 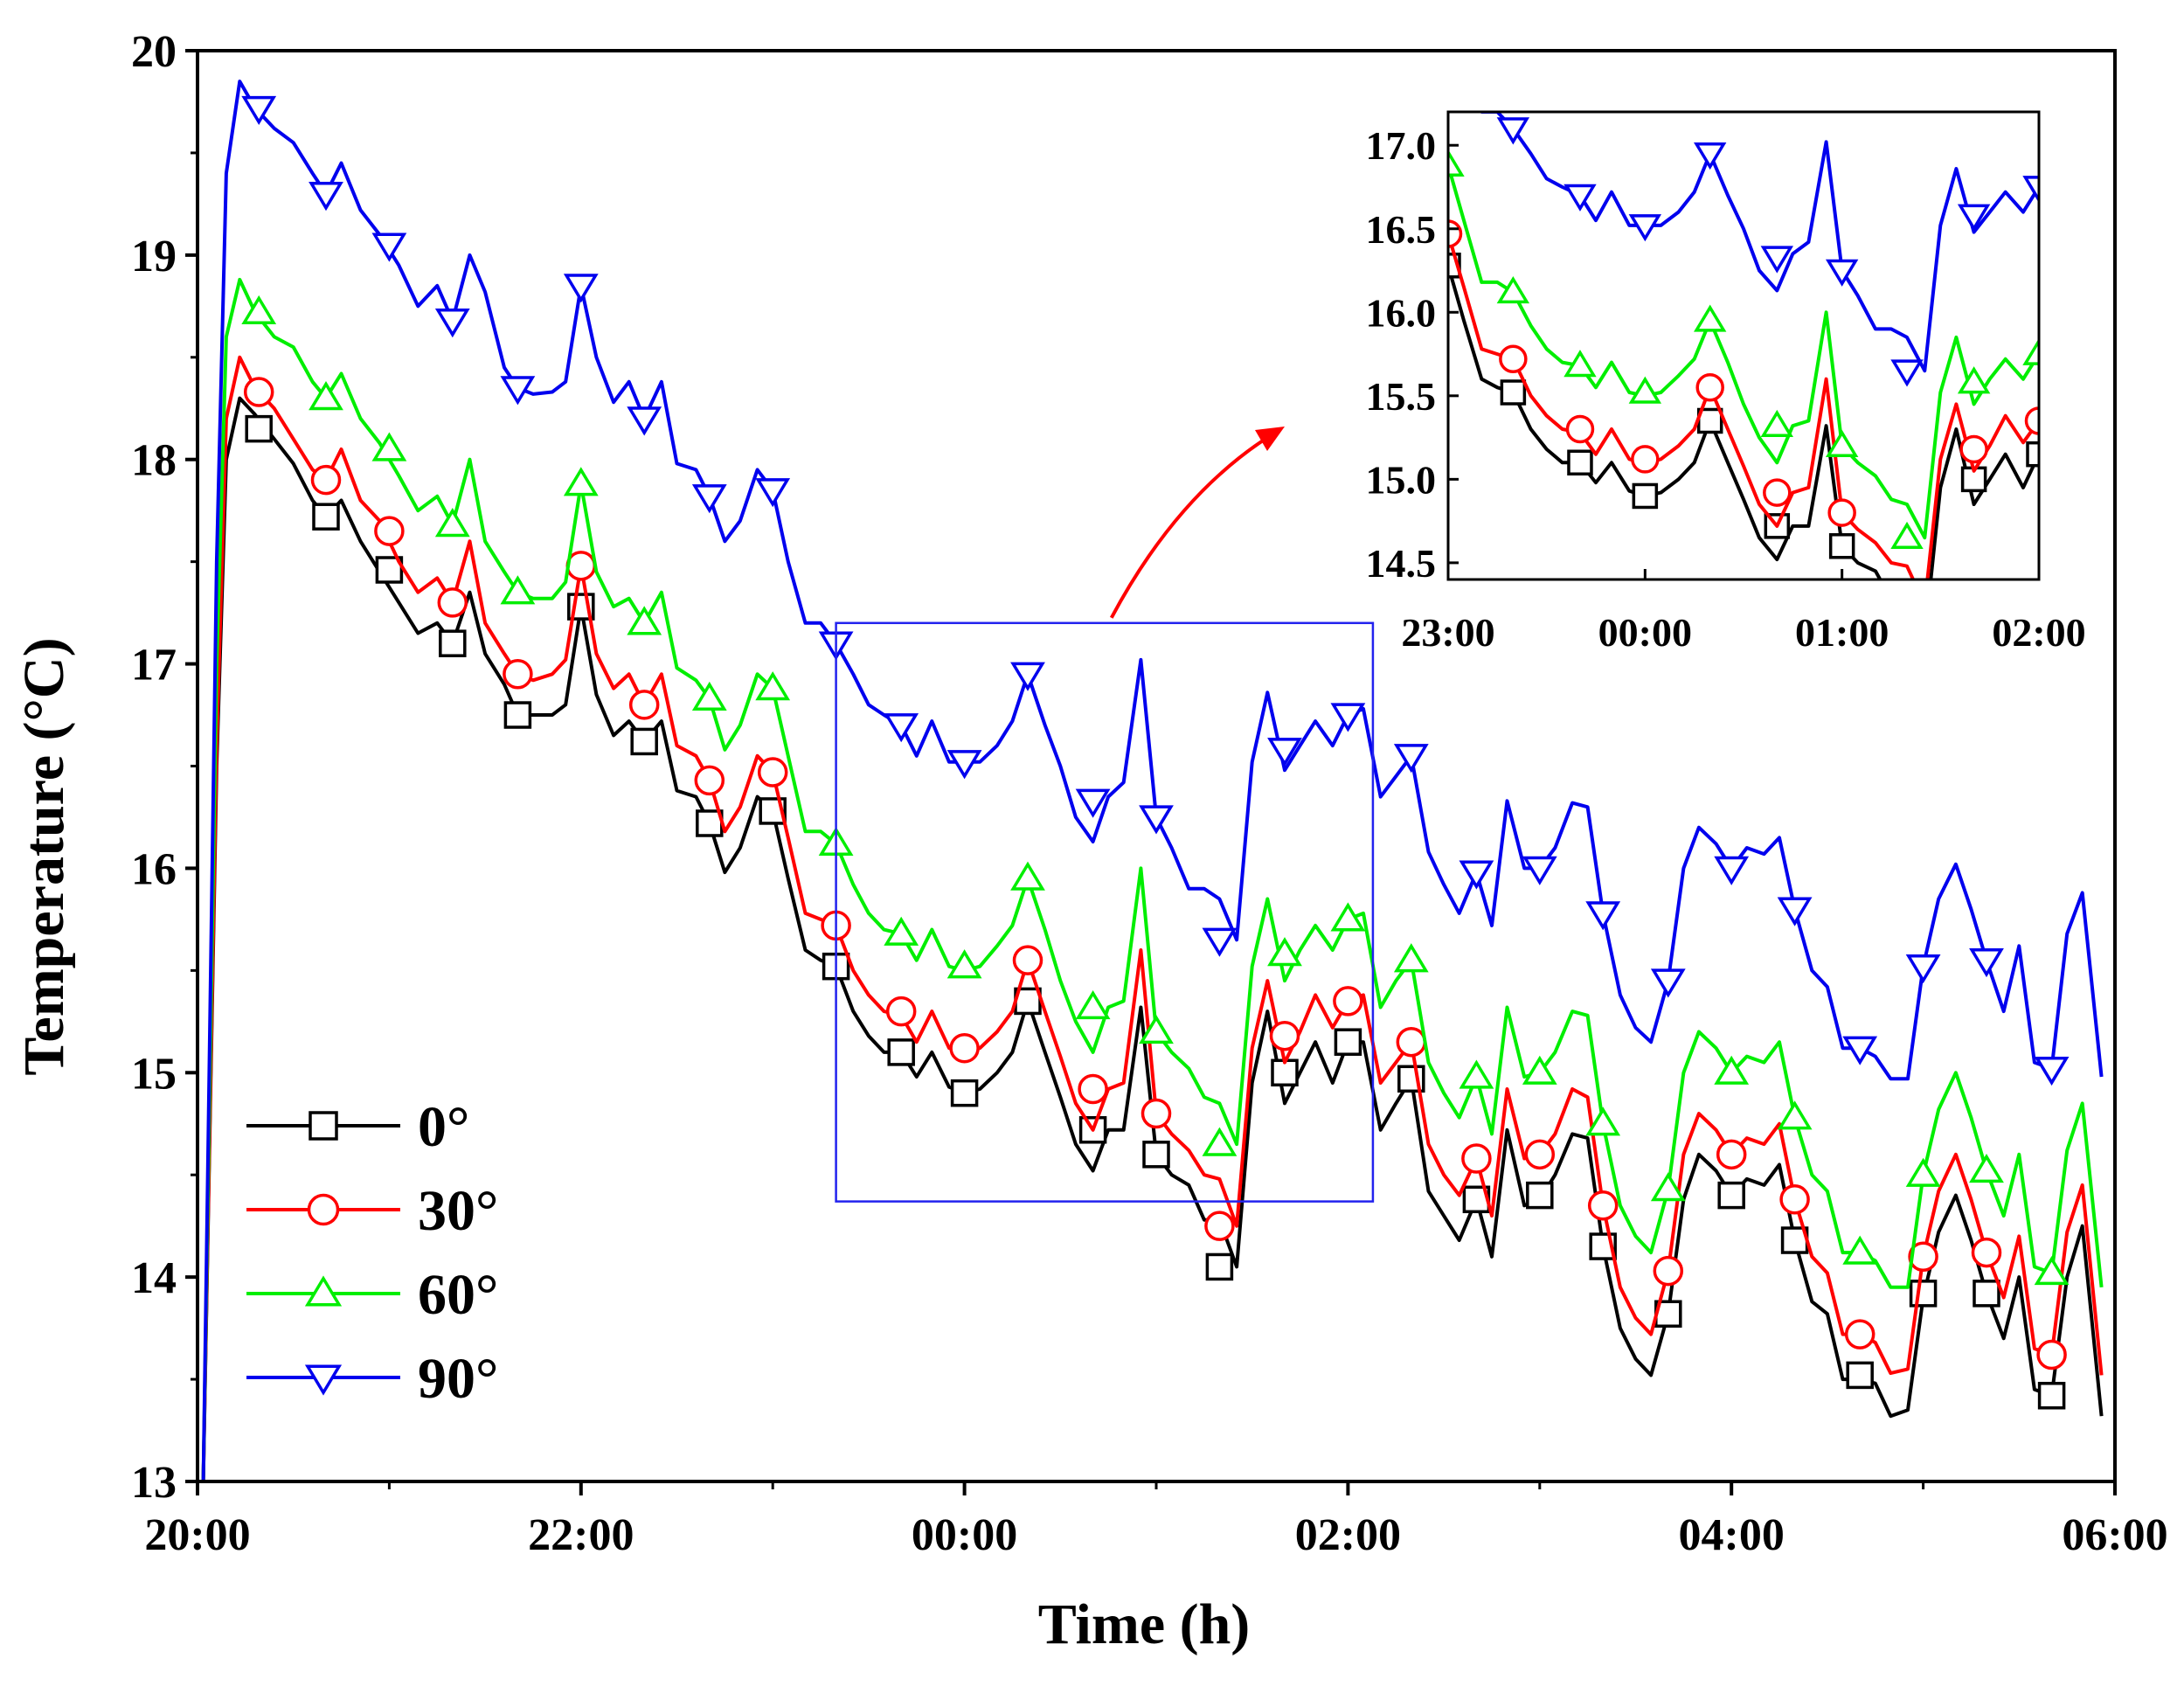 I want to click on y-tick-label: 16, so click(x=154, y=869).